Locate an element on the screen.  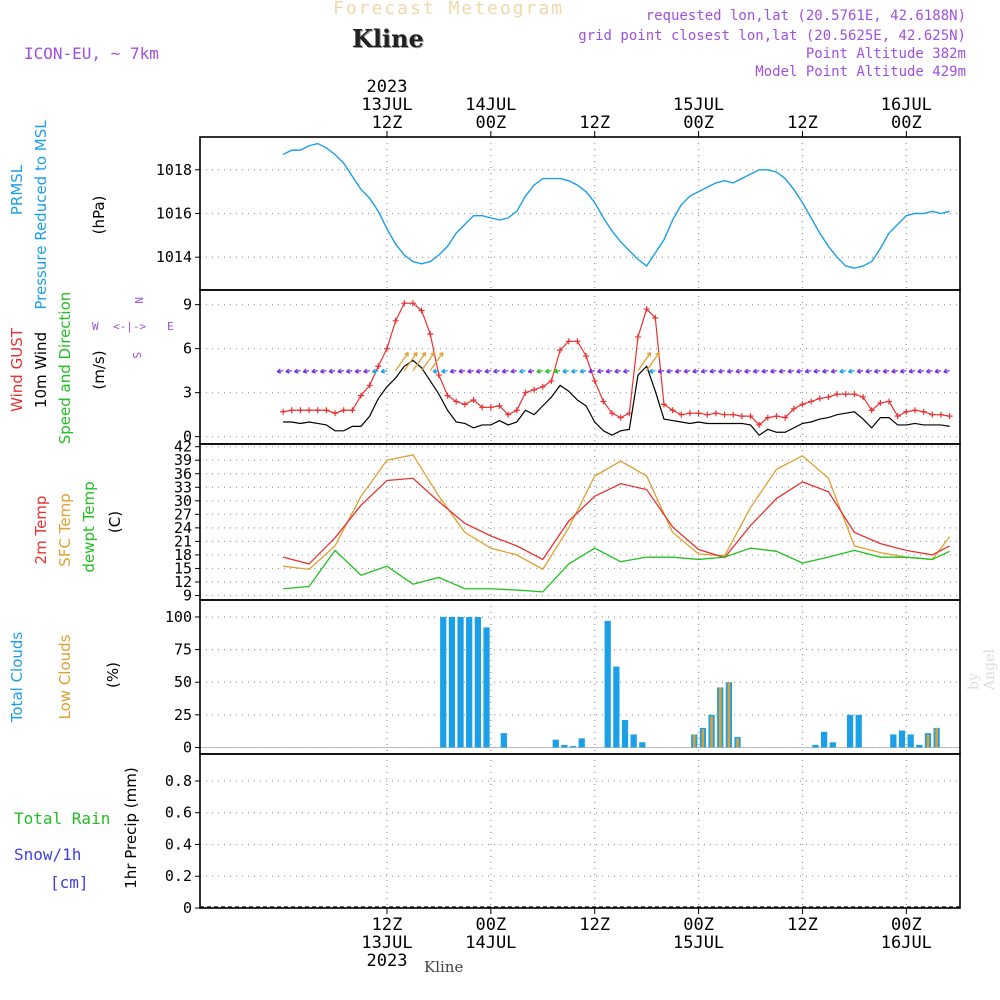
compass-e: E is located at coordinates (170, 326).